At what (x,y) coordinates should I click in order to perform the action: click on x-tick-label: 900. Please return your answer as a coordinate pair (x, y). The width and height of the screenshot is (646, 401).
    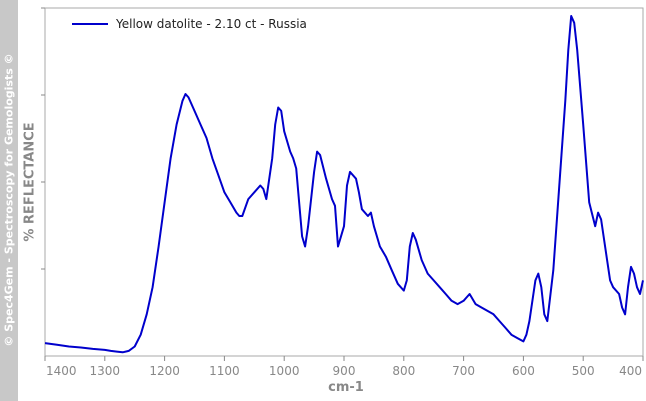
    Looking at the image, I should click on (344, 371).